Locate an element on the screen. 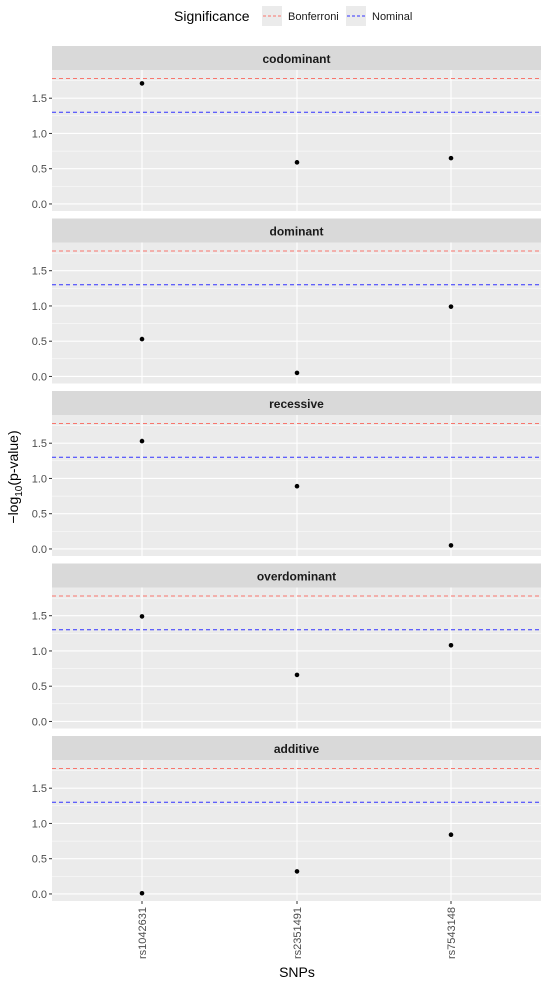 This screenshot has width=550, height=985. data-point-recessive-rs2351491 is located at coordinates (297, 486).